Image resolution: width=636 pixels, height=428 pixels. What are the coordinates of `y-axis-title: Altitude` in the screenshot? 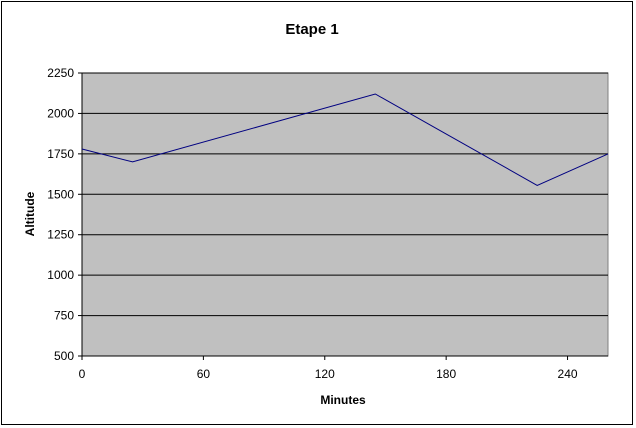 It's located at (30, 213).